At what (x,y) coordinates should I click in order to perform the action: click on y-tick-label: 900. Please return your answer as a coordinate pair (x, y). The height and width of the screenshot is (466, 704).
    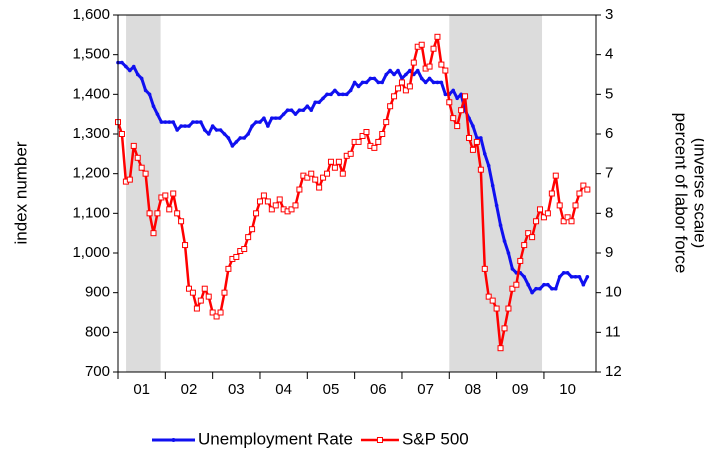
    Looking at the image, I should click on (97, 292).